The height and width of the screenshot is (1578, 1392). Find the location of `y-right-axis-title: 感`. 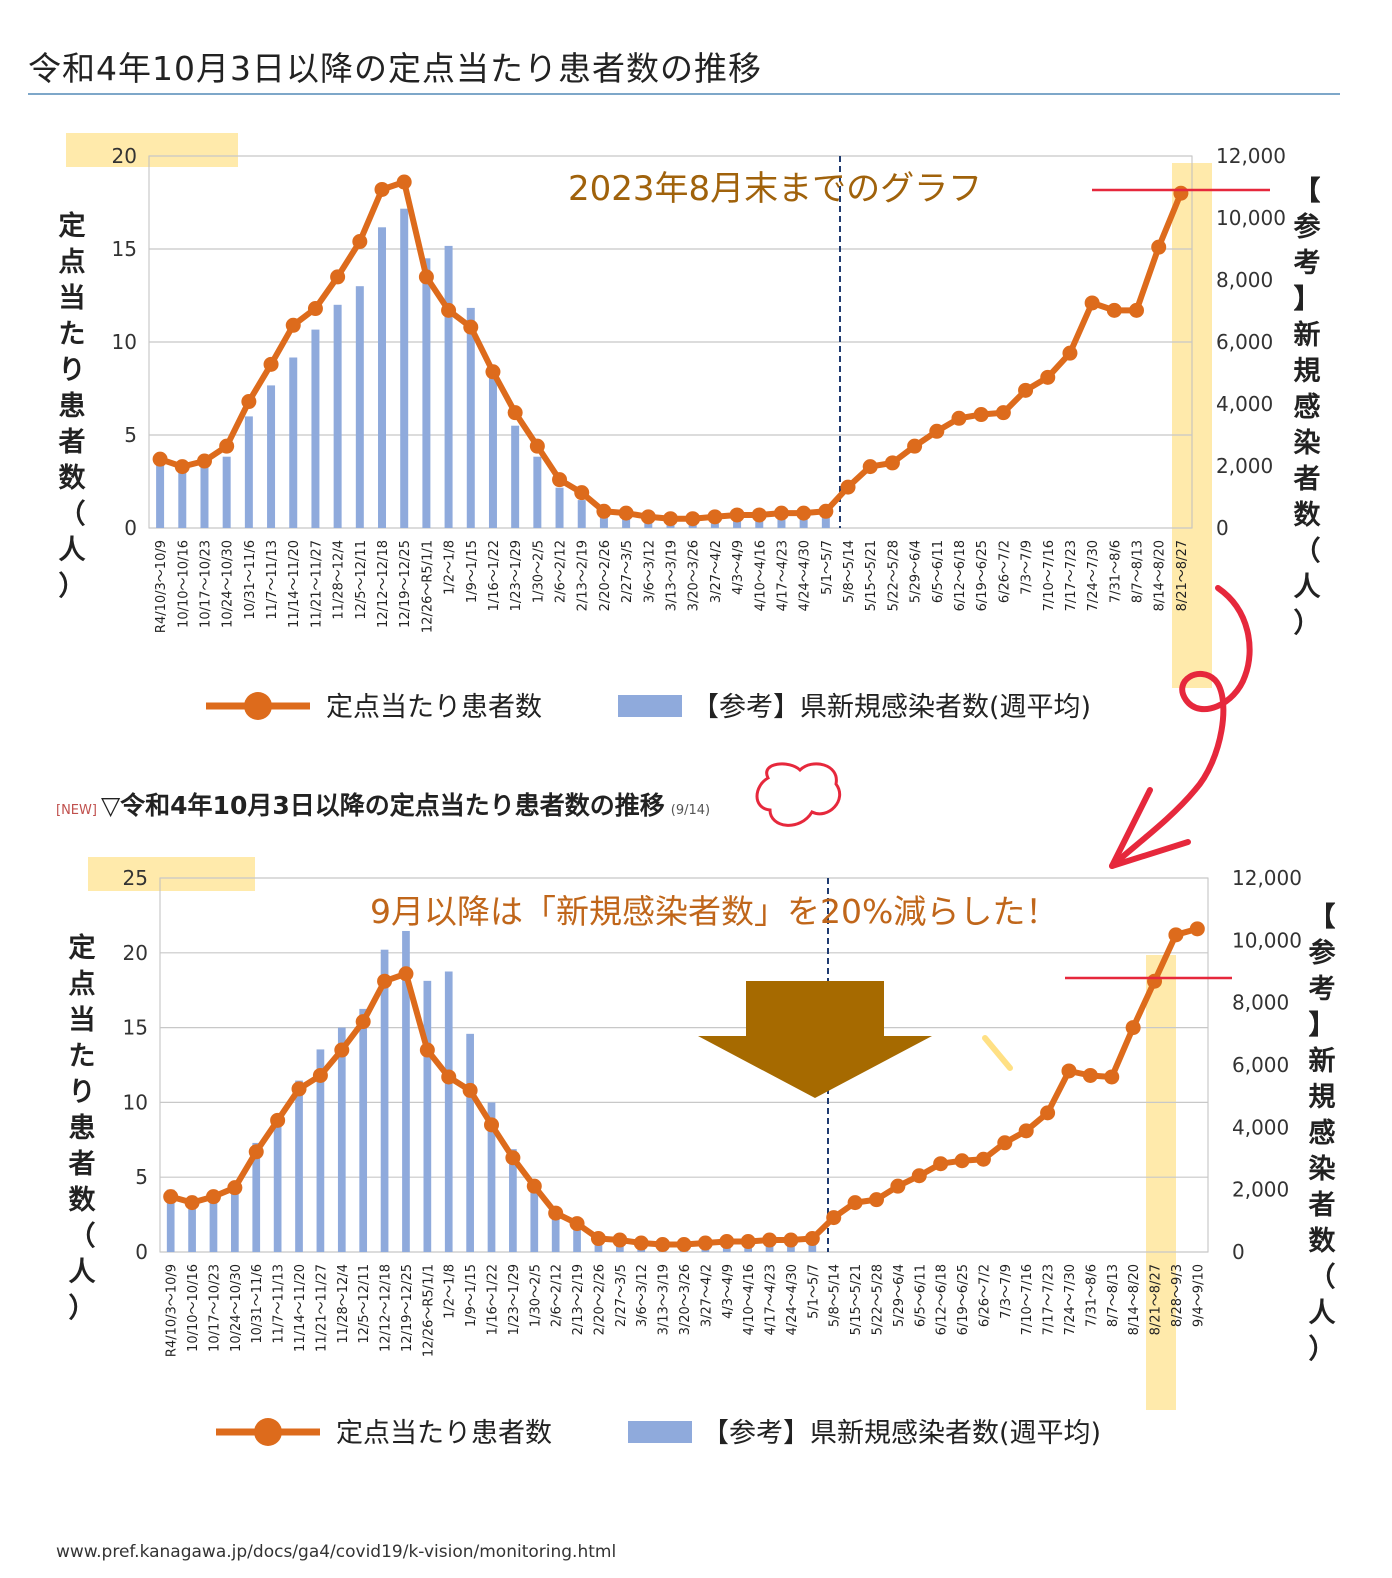

y-right-axis-title: 感 is located at coordinates (1307, 407).